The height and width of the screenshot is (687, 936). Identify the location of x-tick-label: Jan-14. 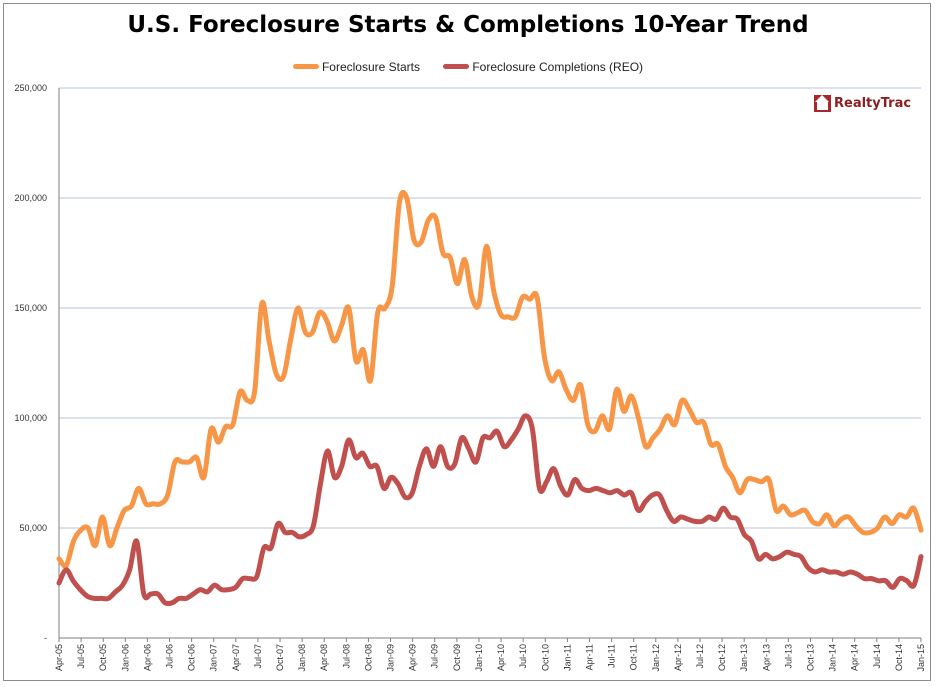
(833, 658).